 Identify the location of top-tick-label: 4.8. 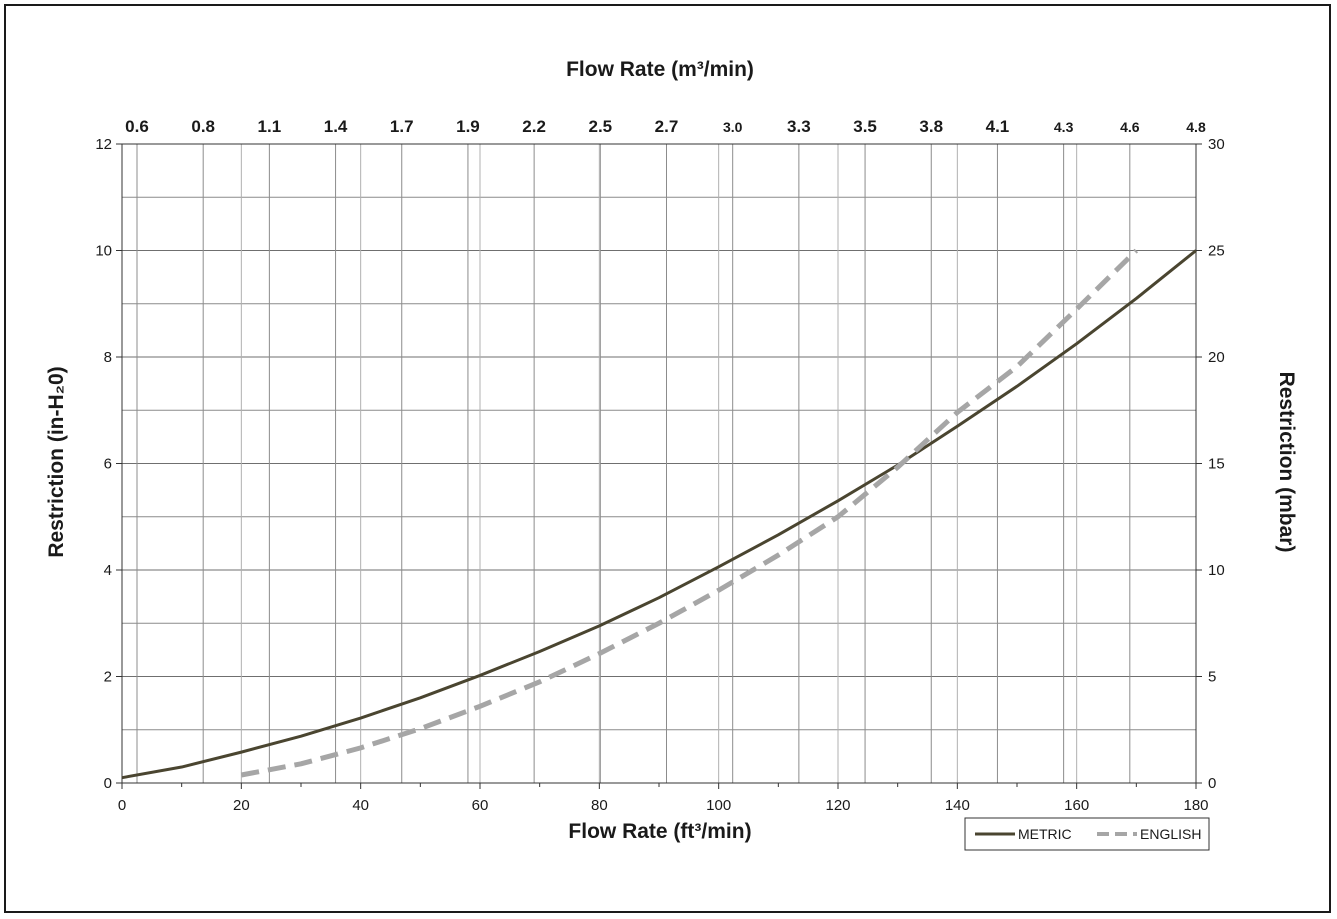
(1196, 127).